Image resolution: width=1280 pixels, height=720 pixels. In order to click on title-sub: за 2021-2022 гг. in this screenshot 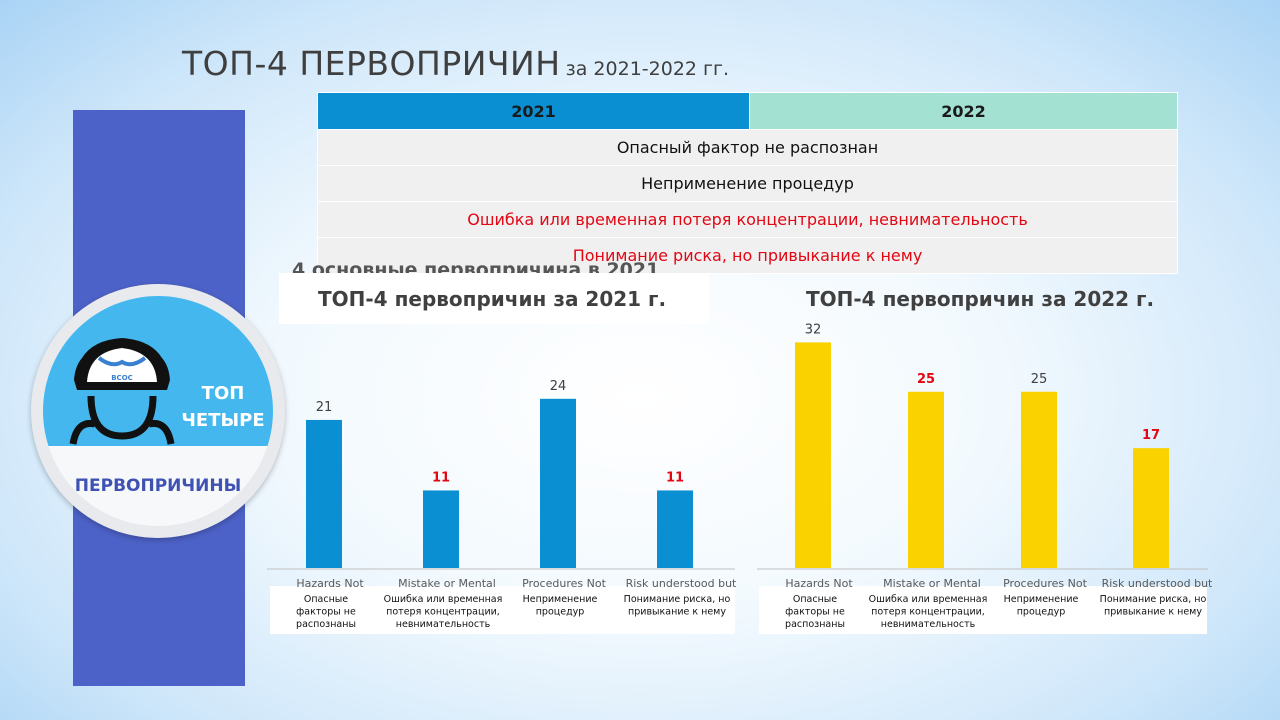, I will do `click(647, 69)`.